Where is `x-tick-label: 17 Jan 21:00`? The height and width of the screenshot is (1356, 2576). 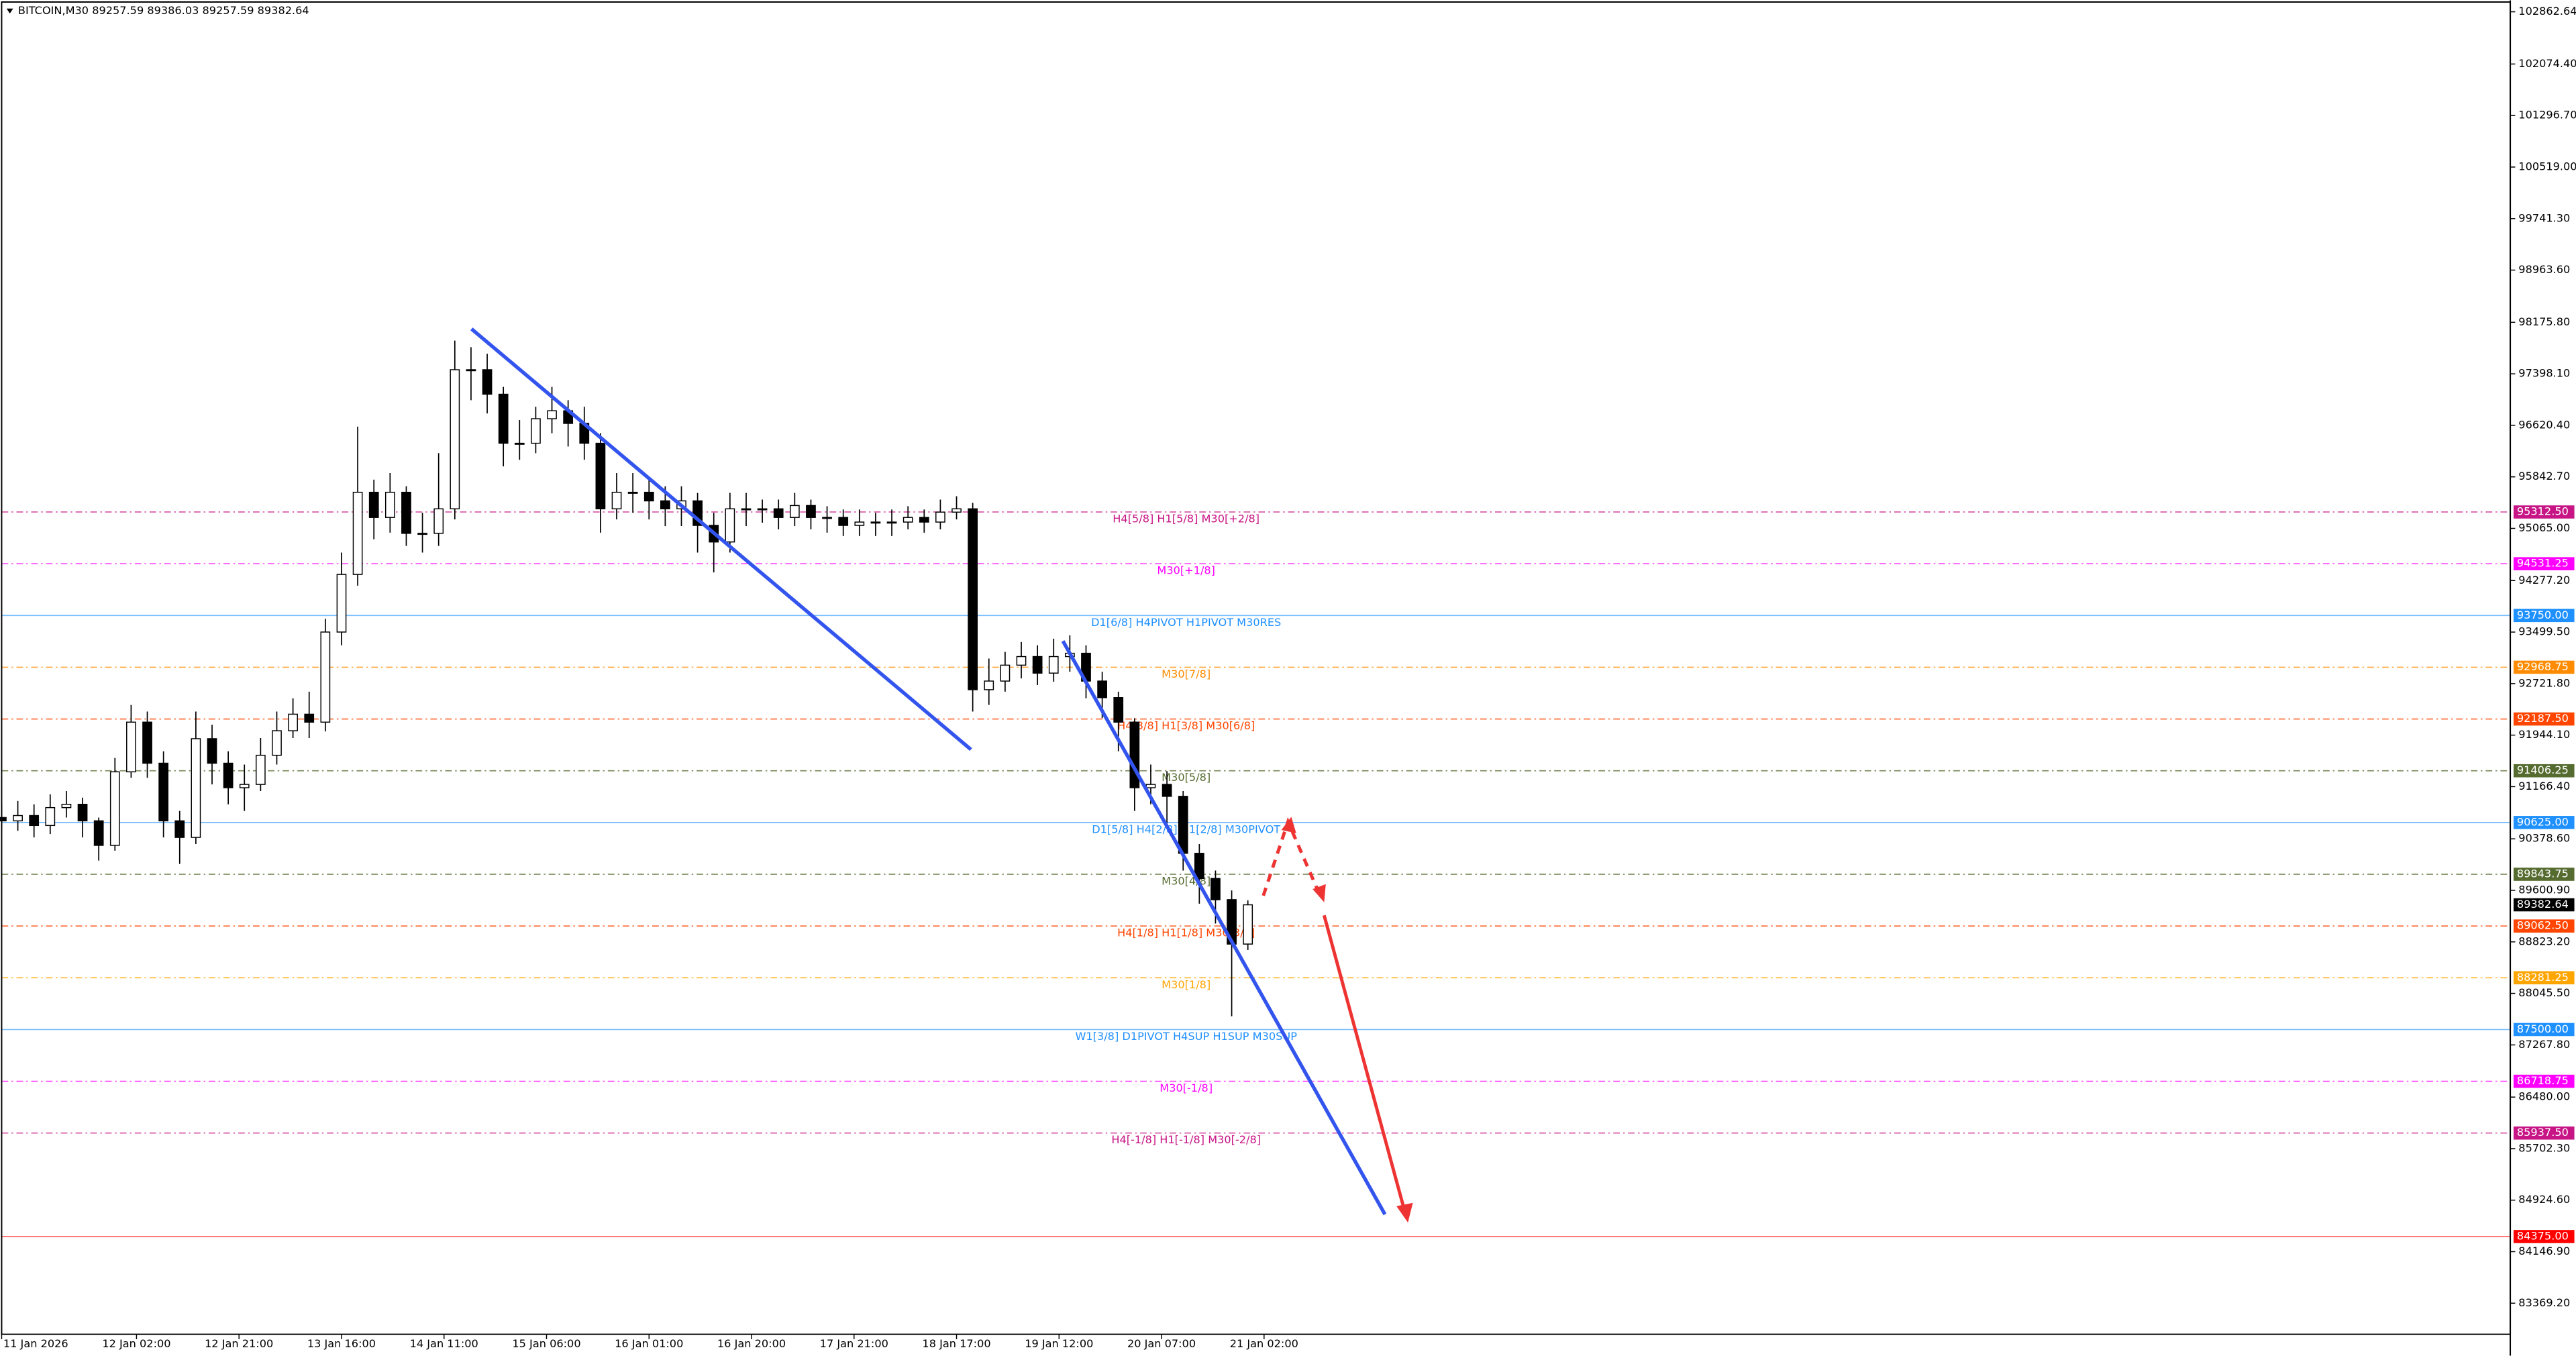
x-tick-label: 17 Jan 21:00 is located at coordinates (854, 1343).